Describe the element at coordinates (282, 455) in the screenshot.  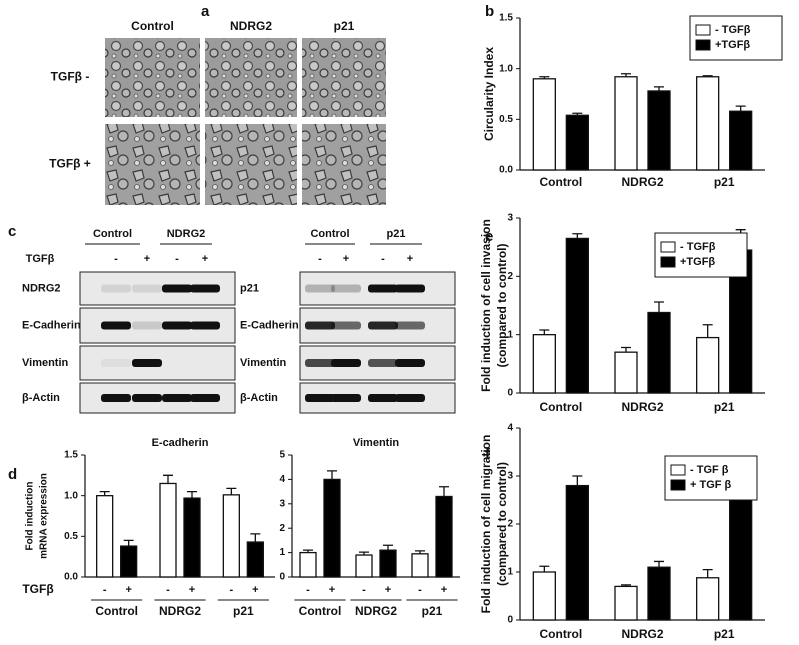
I see `y-tick-label: 5` at that location.